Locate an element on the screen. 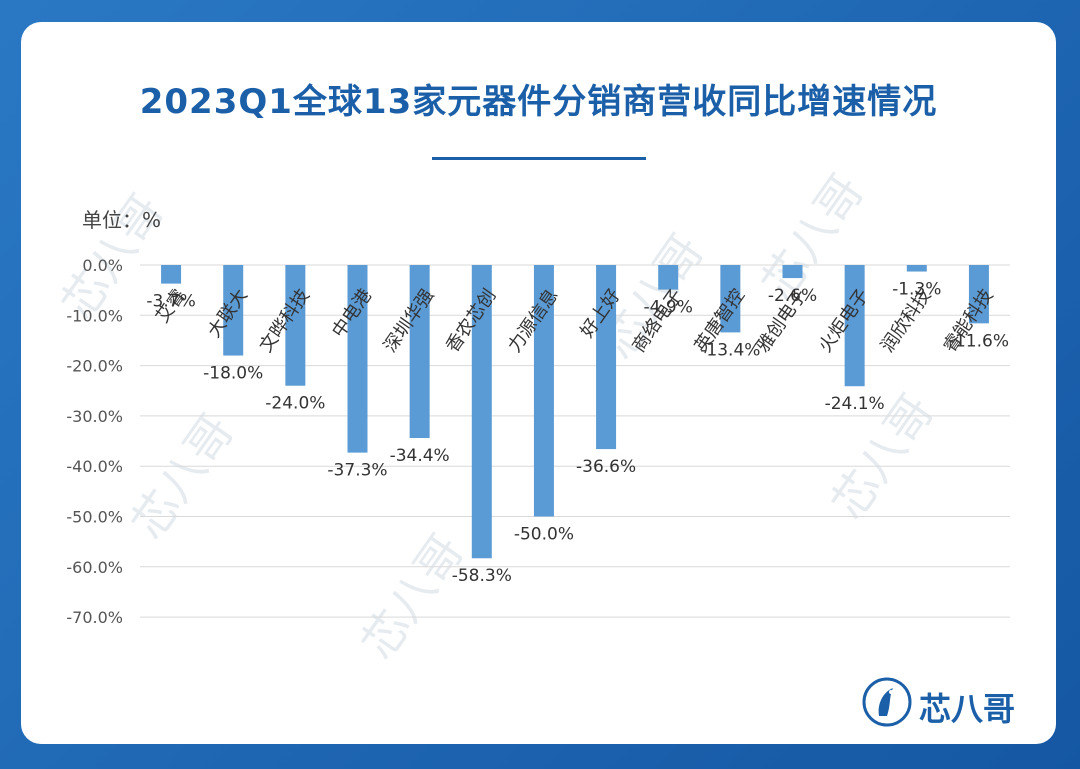 The image size is (1080, 769). y-tick-label: -30.0% is located at coordinates (94, 416).